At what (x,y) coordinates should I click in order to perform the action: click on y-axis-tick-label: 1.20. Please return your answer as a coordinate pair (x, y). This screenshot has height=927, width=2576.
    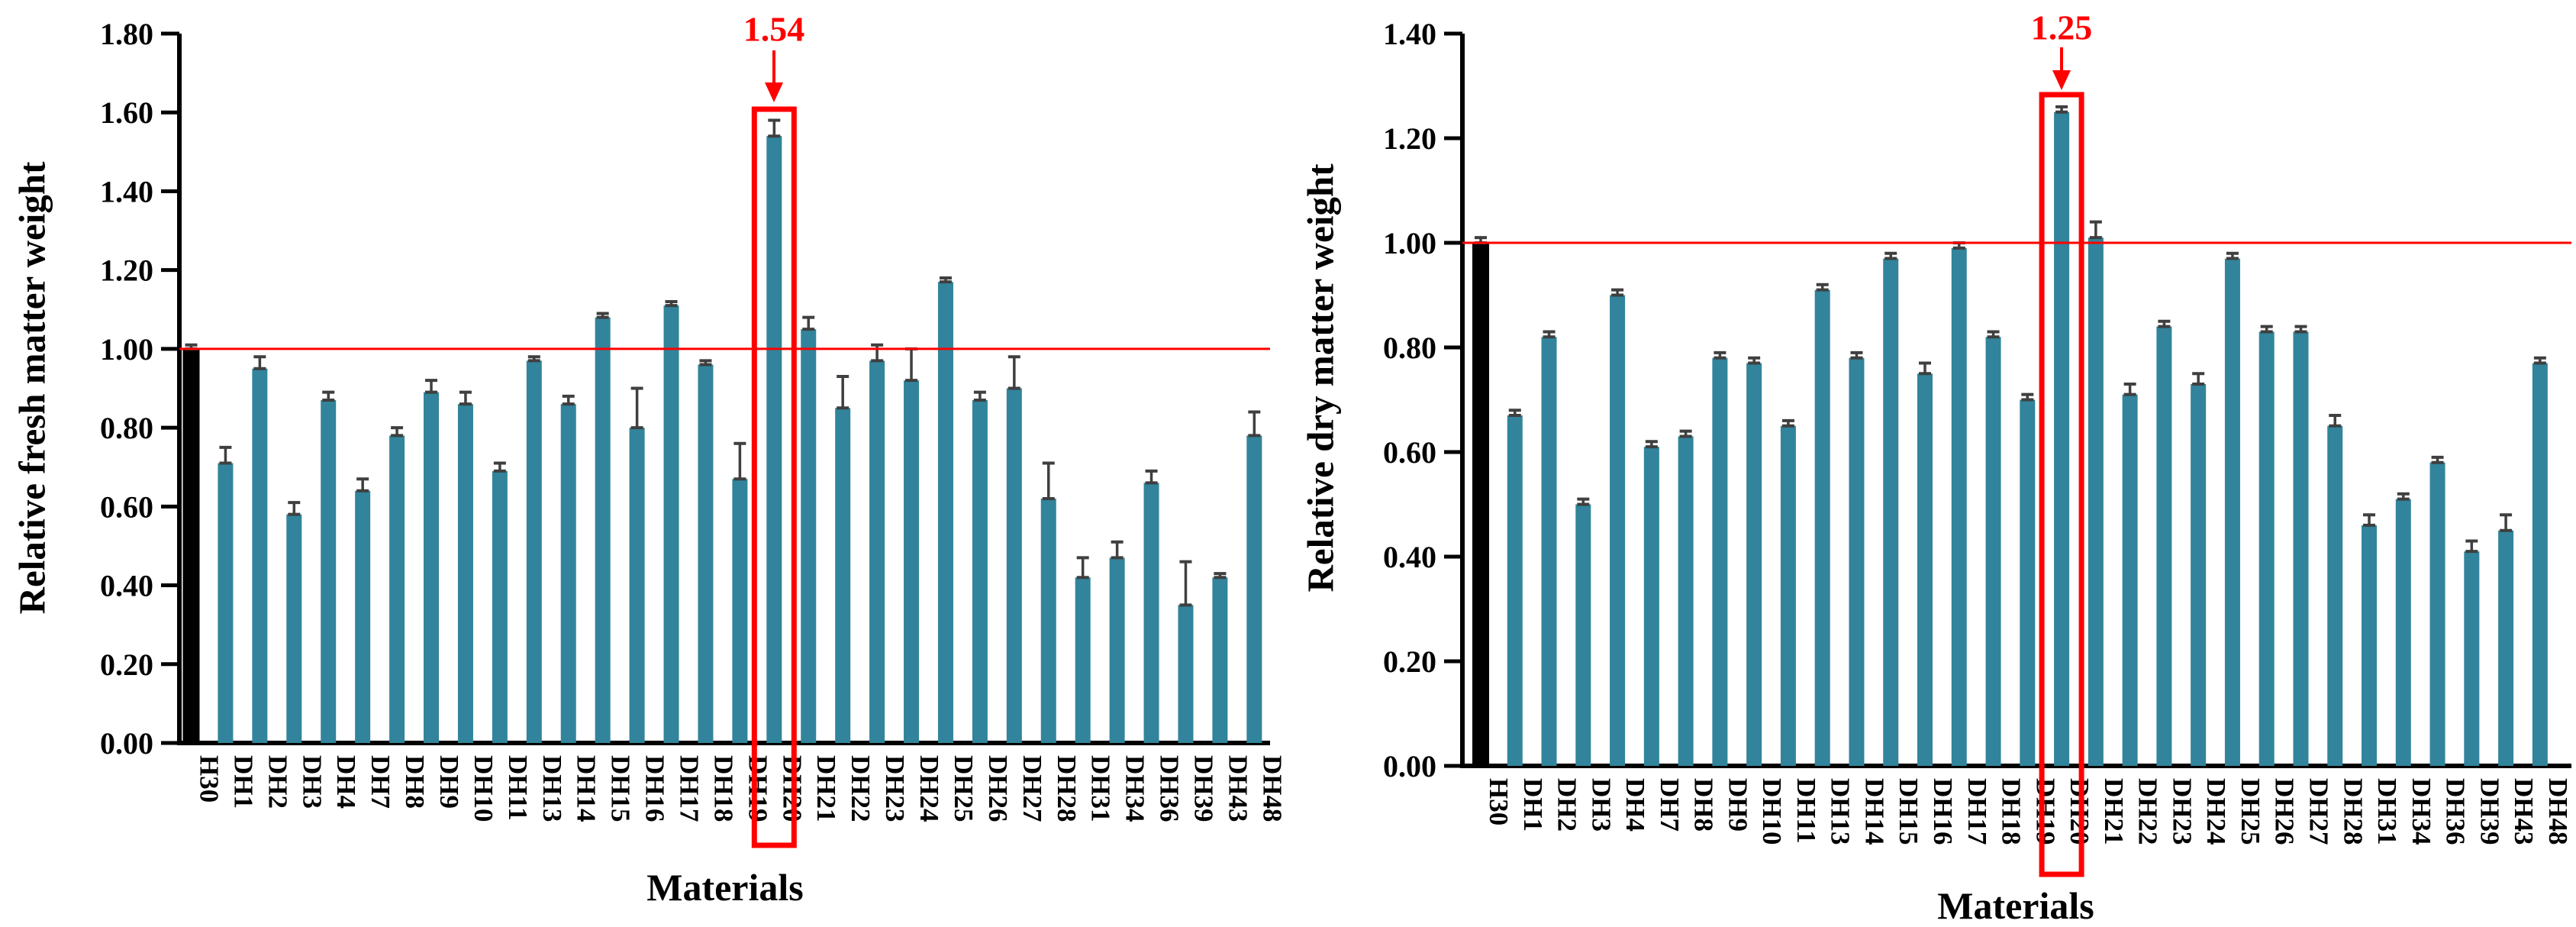
    Looking at the image, I should click on (126, 271).